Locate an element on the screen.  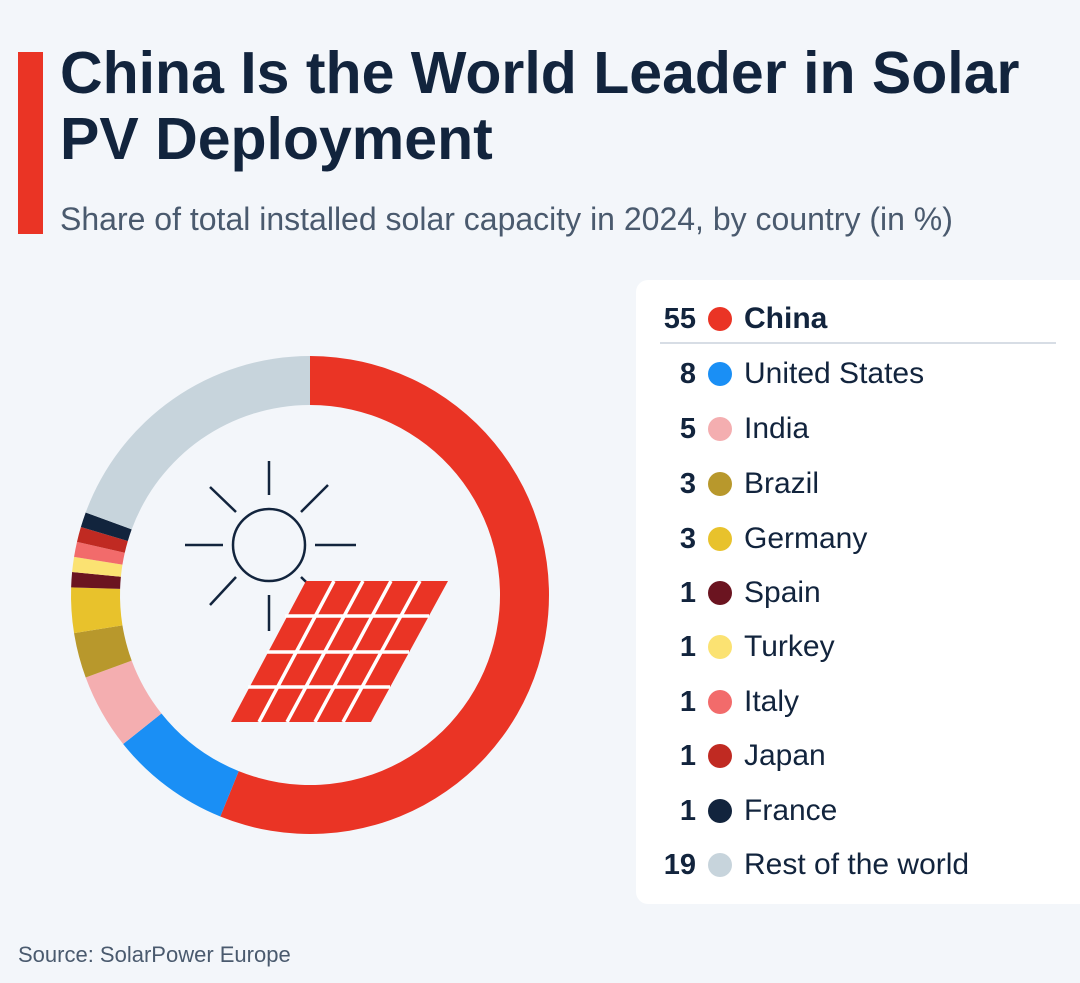
legend-item: 1 Japan is located at coordinates (858, 756).